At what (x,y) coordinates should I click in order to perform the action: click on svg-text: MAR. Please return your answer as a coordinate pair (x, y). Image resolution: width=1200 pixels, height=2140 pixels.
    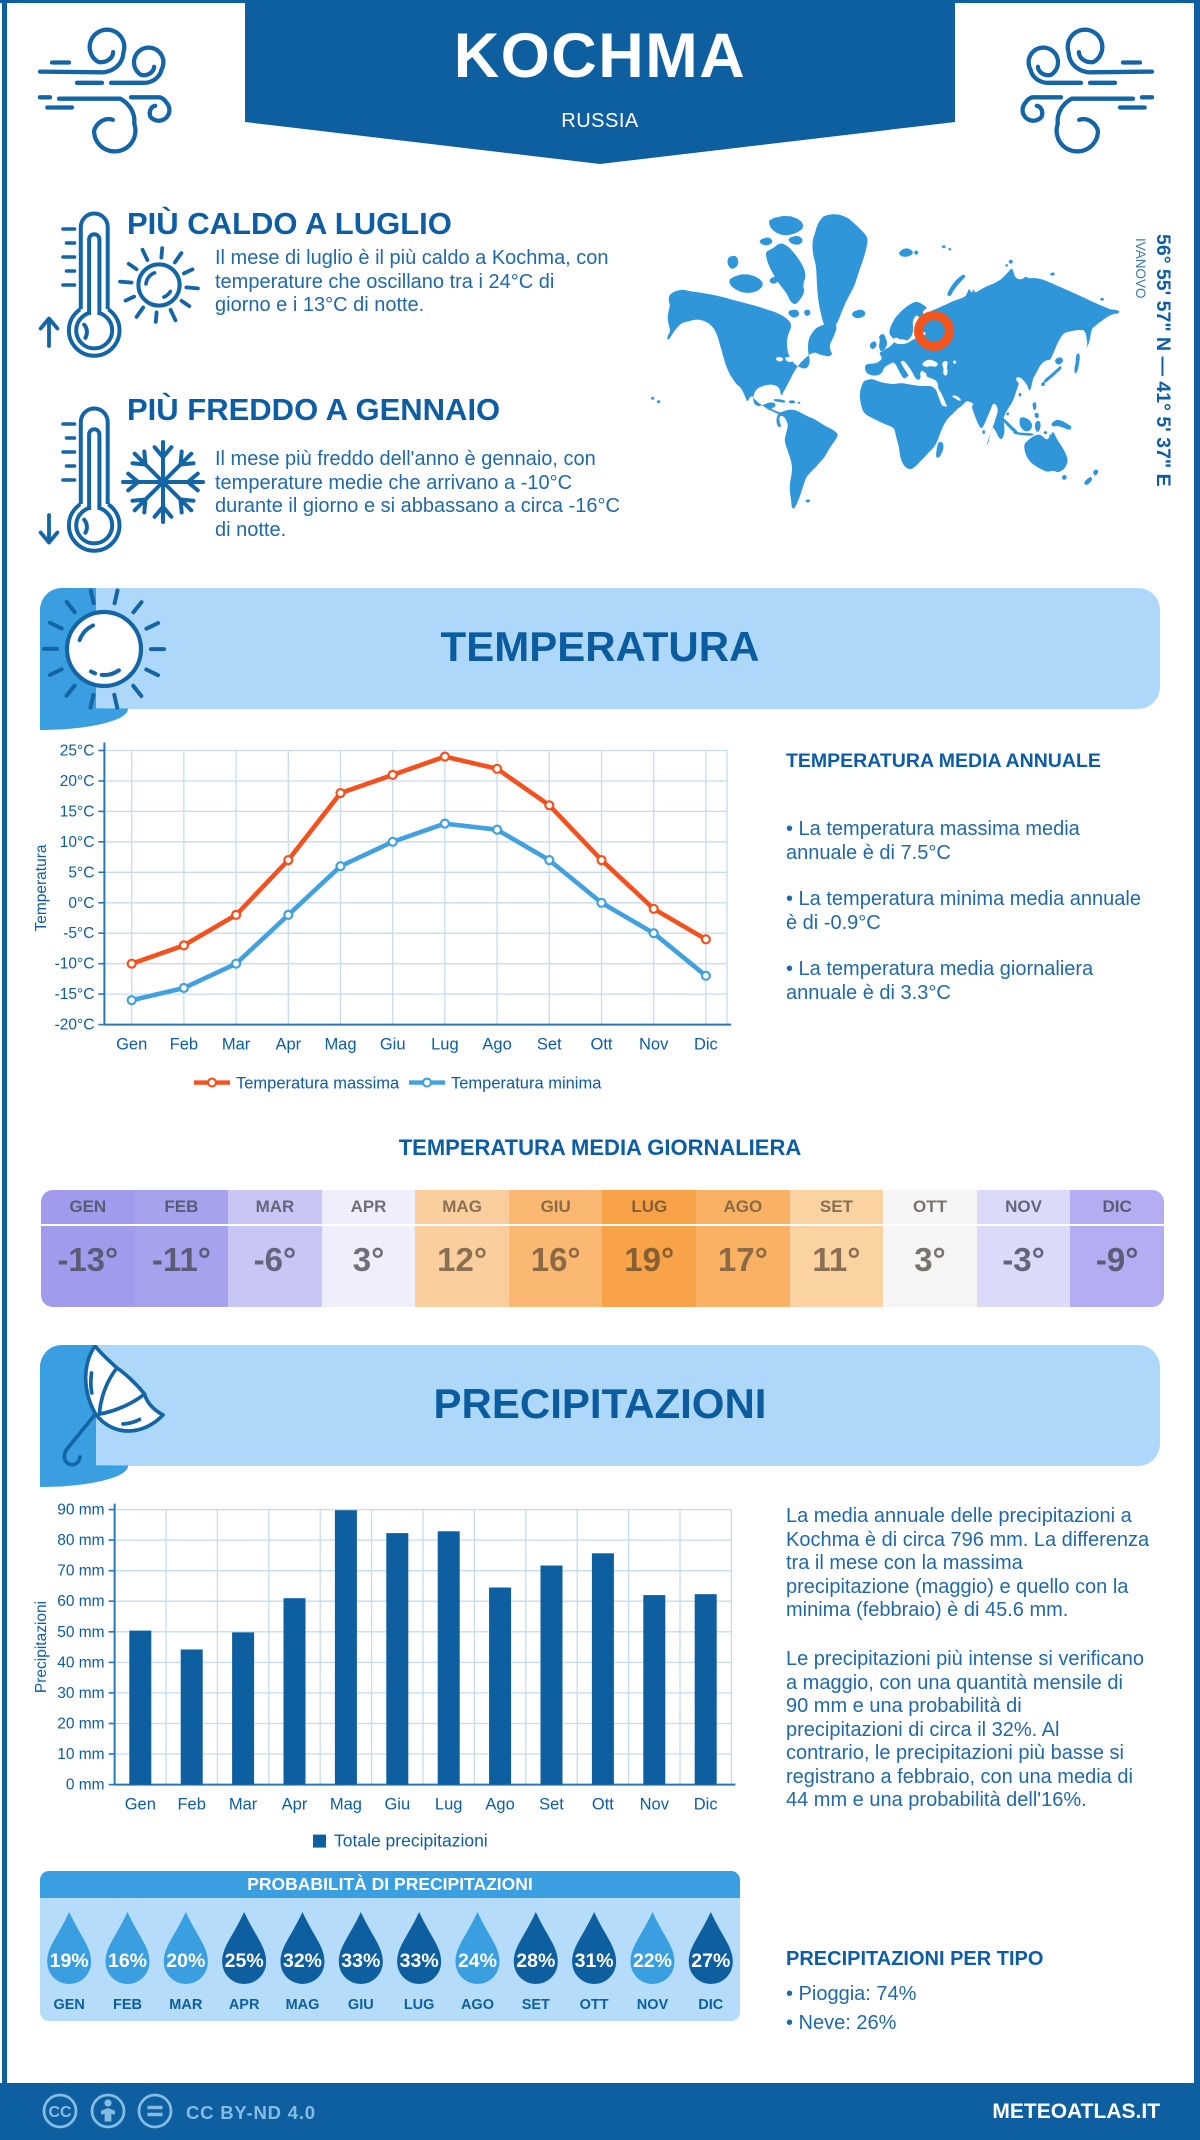
    Looking at the image, I should click on (186, 2005).